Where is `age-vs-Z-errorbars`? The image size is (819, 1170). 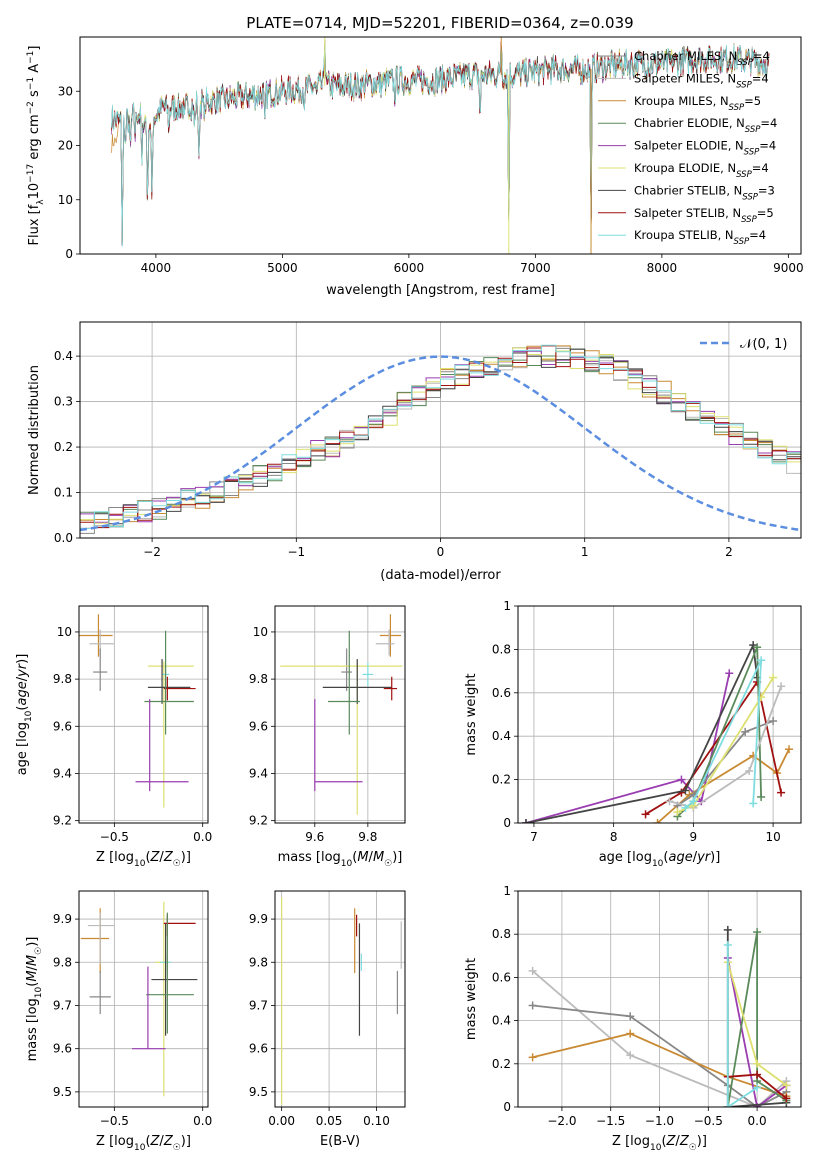
age-vs-Z-errorbars is located at coordinates (137, 711).